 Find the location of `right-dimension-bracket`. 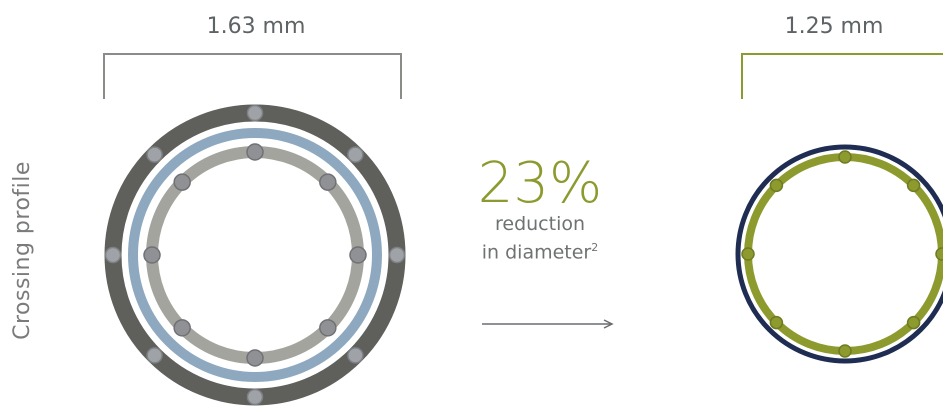

right-dimension-bracket is located at coordinates (842, 76).